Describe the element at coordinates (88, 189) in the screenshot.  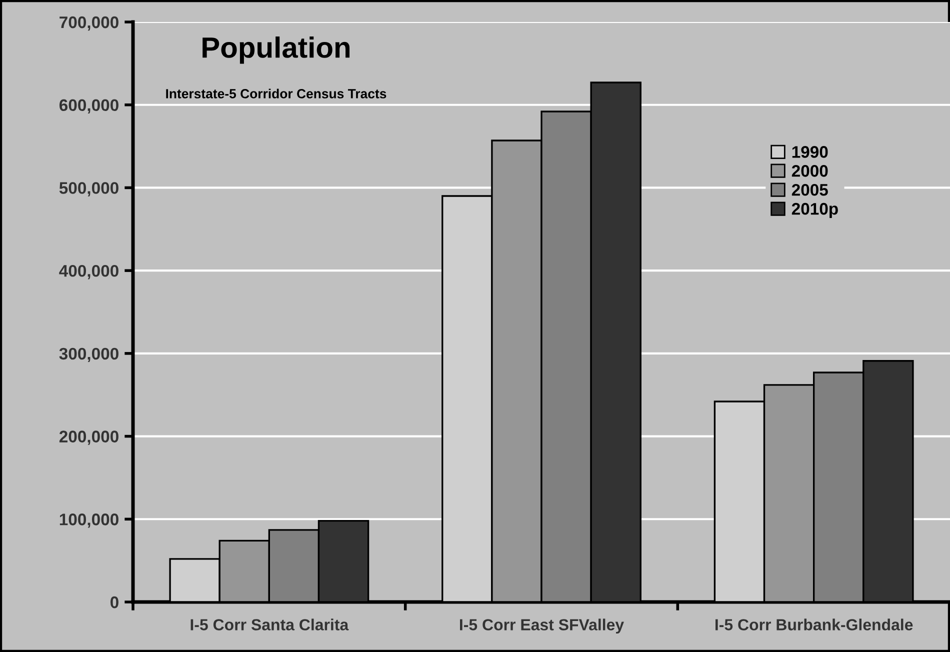
I see `y-tick-label: 500,000` at that location.